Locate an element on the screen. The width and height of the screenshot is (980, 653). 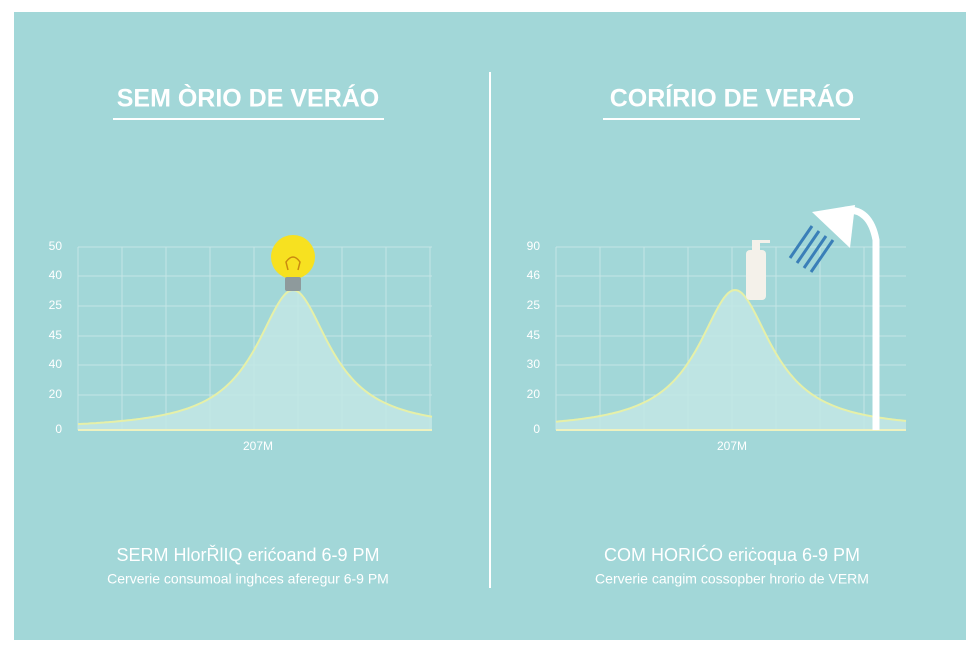
bottle-icon is located at coordinates (758, 270).